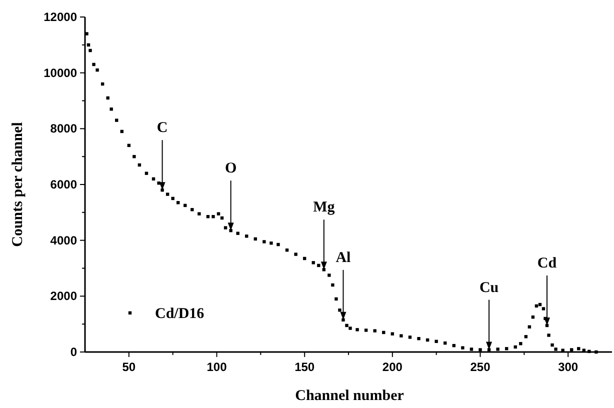 This screenshot has width=614, height=408. Describe the element at coordinates (349, 396) in the screenshot. I see `x-axis-title: Channel number` at that location.